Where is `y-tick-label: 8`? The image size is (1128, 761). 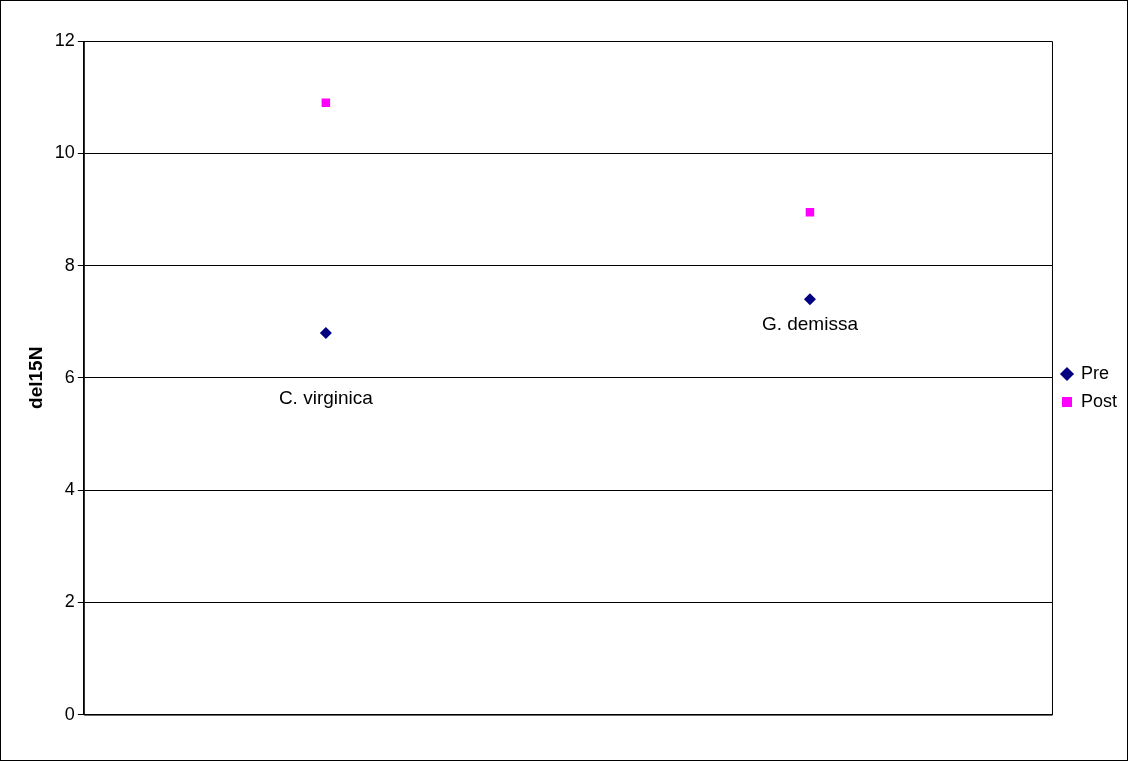
y-tick-label: 8 is located at coordinates (69, 264).